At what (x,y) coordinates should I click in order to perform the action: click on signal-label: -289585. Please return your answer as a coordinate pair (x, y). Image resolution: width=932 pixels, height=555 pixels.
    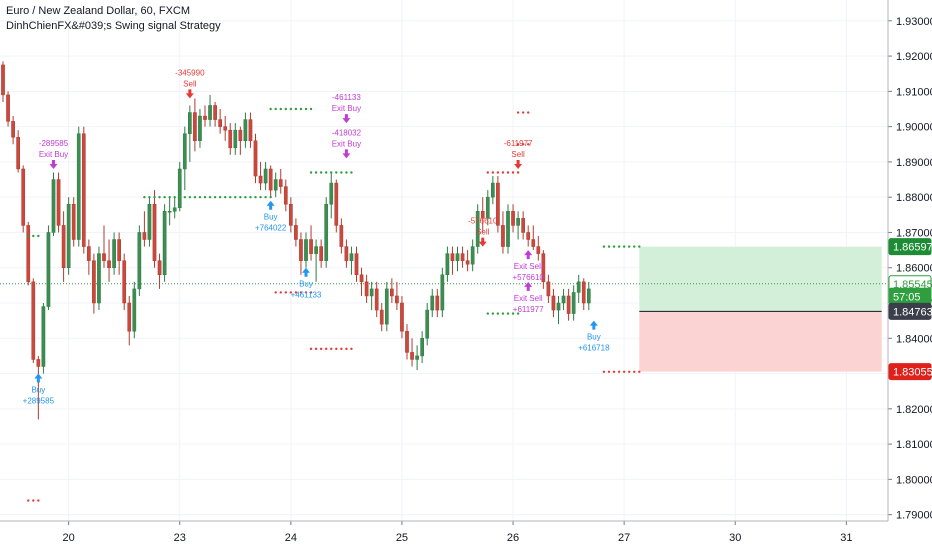
    Looking at the image, I should click on (54, 143).